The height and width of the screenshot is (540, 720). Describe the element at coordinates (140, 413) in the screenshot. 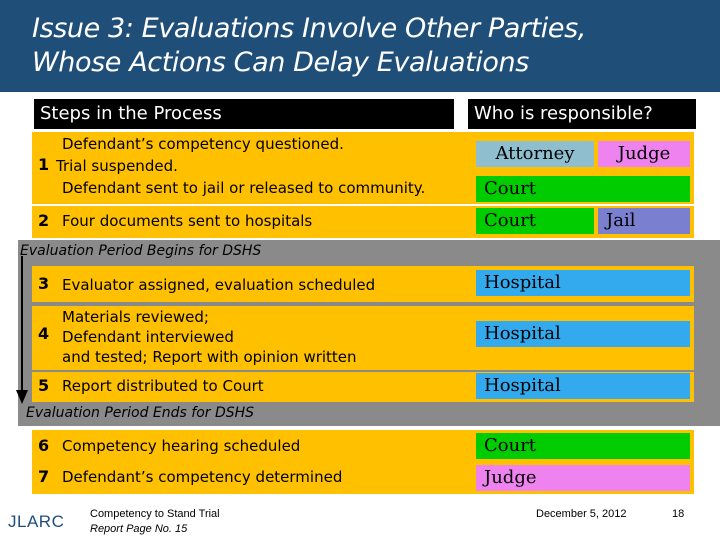

I see `period-end-label: Evaluation Period Ends for DSHS` at that location.